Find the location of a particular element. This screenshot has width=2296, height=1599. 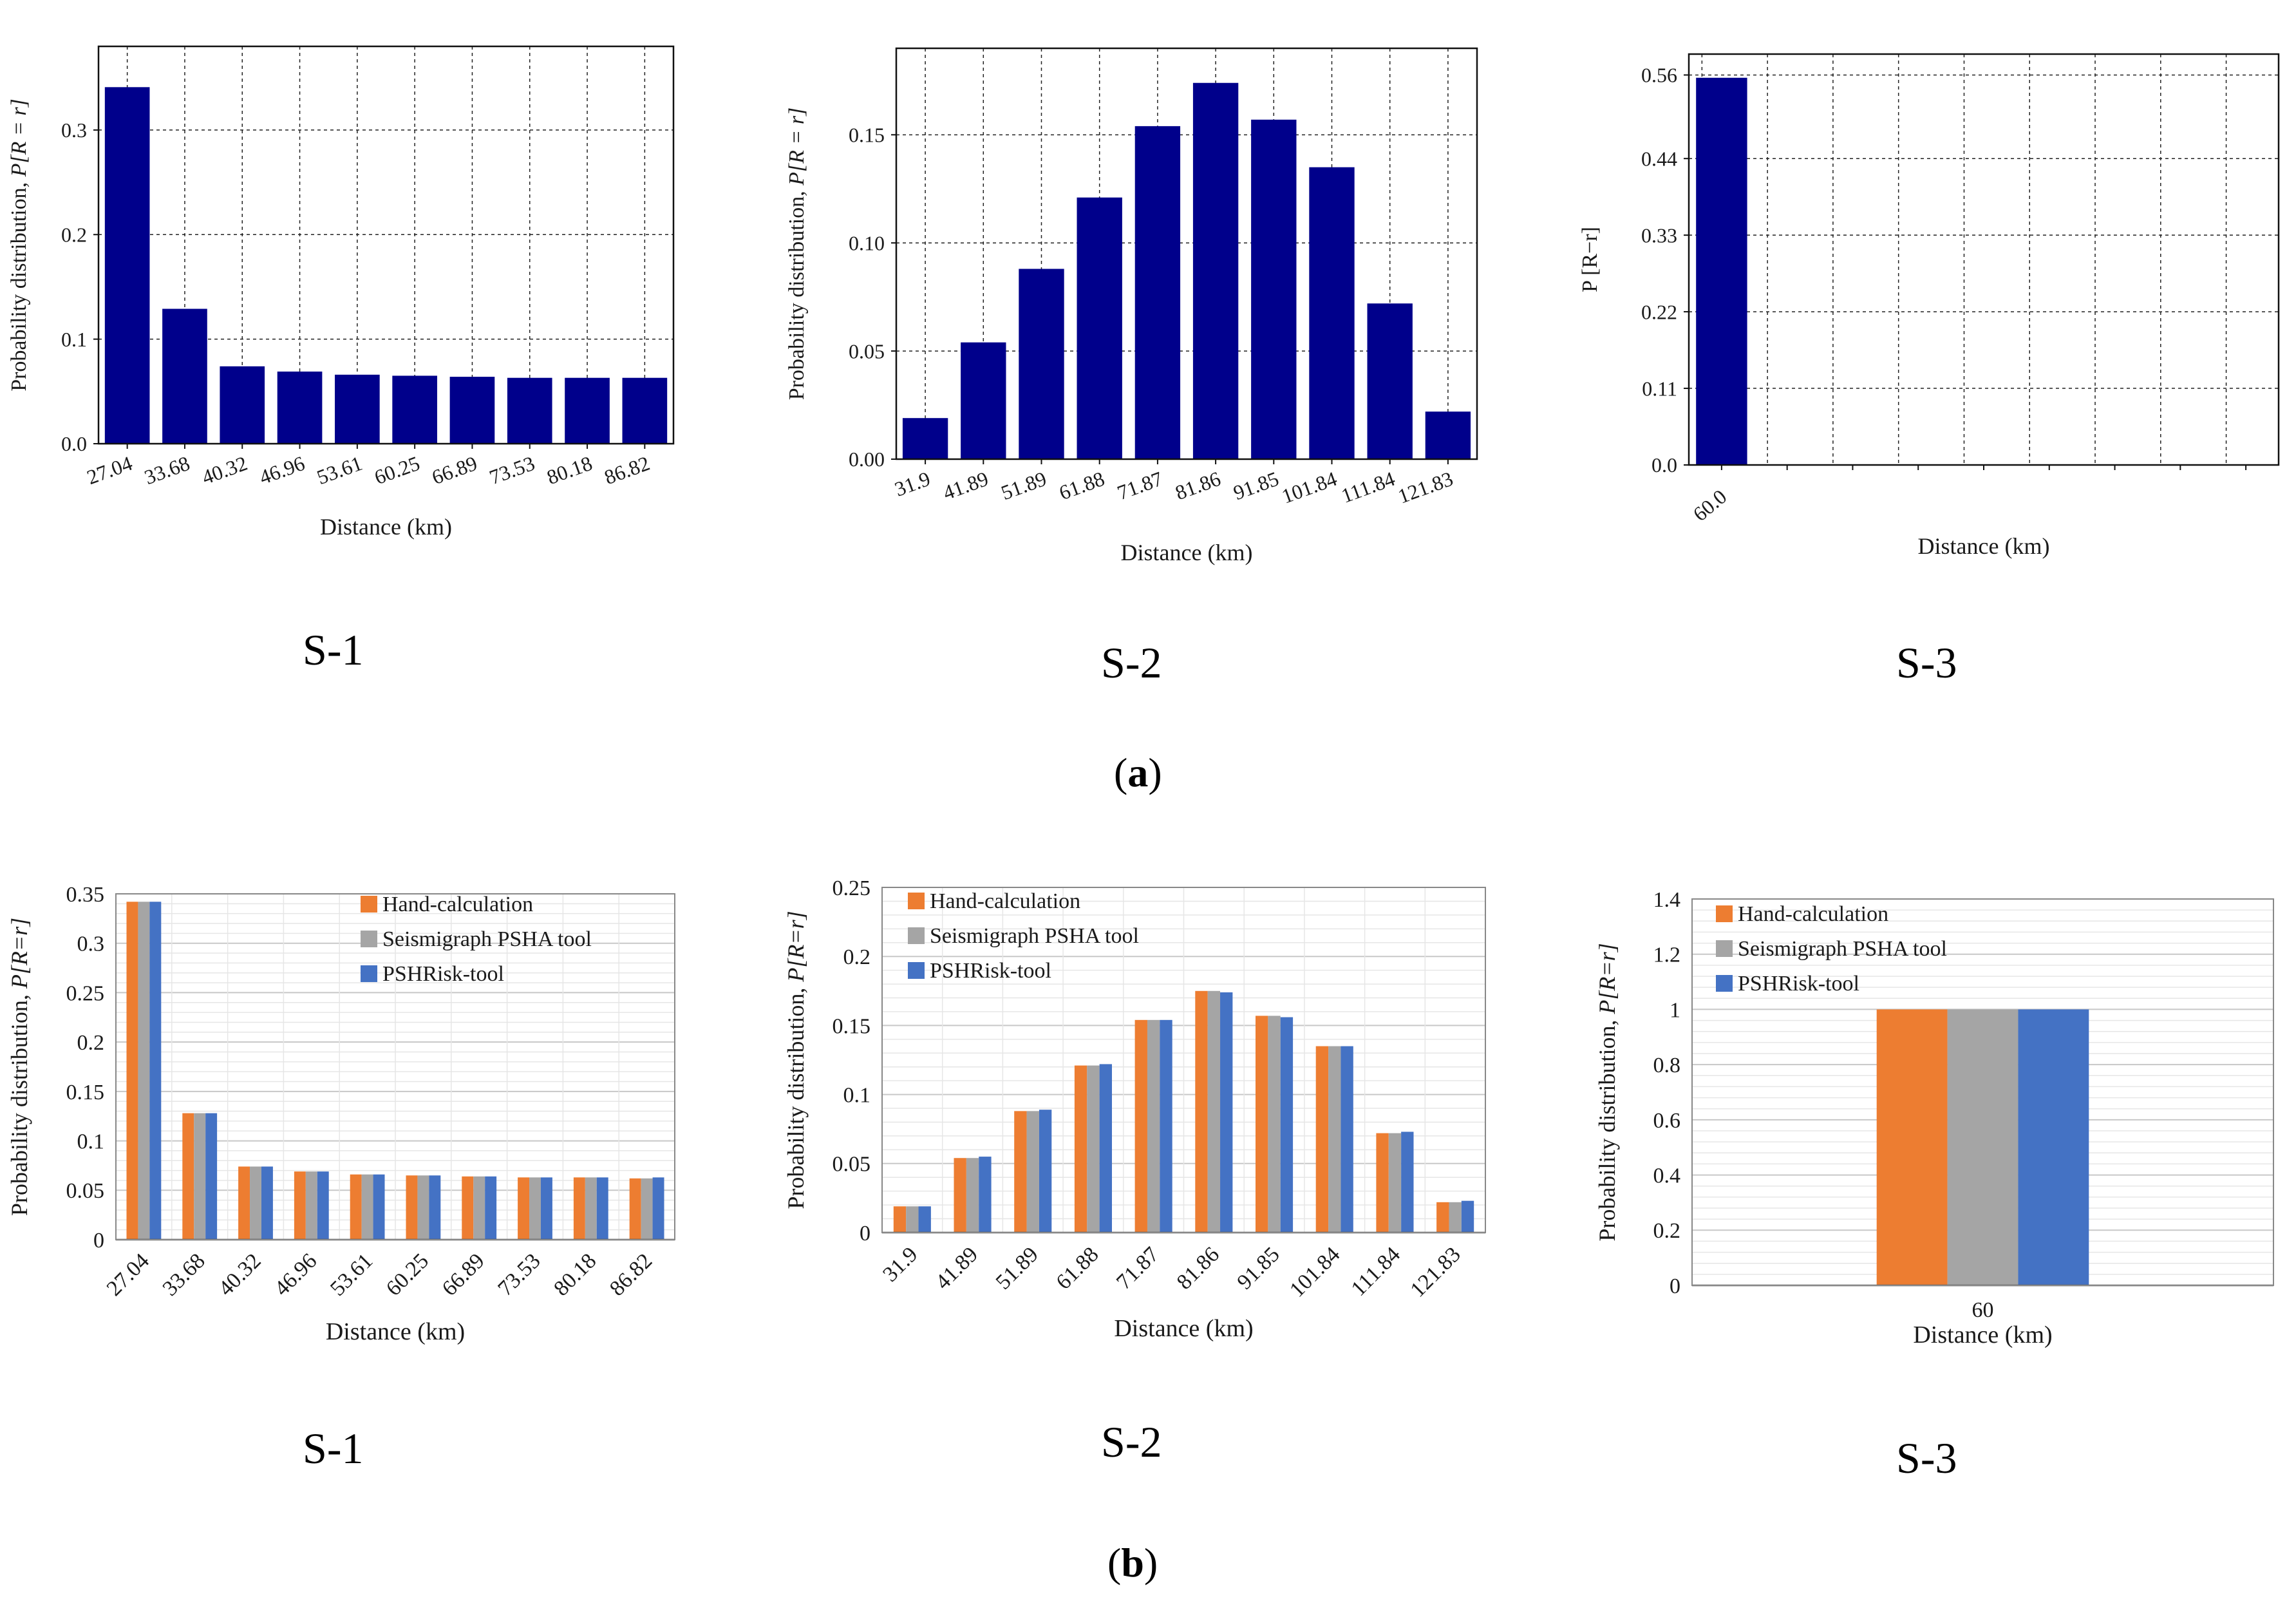

y-tick-label: 0.44 is located at coordinates (1659, 158).